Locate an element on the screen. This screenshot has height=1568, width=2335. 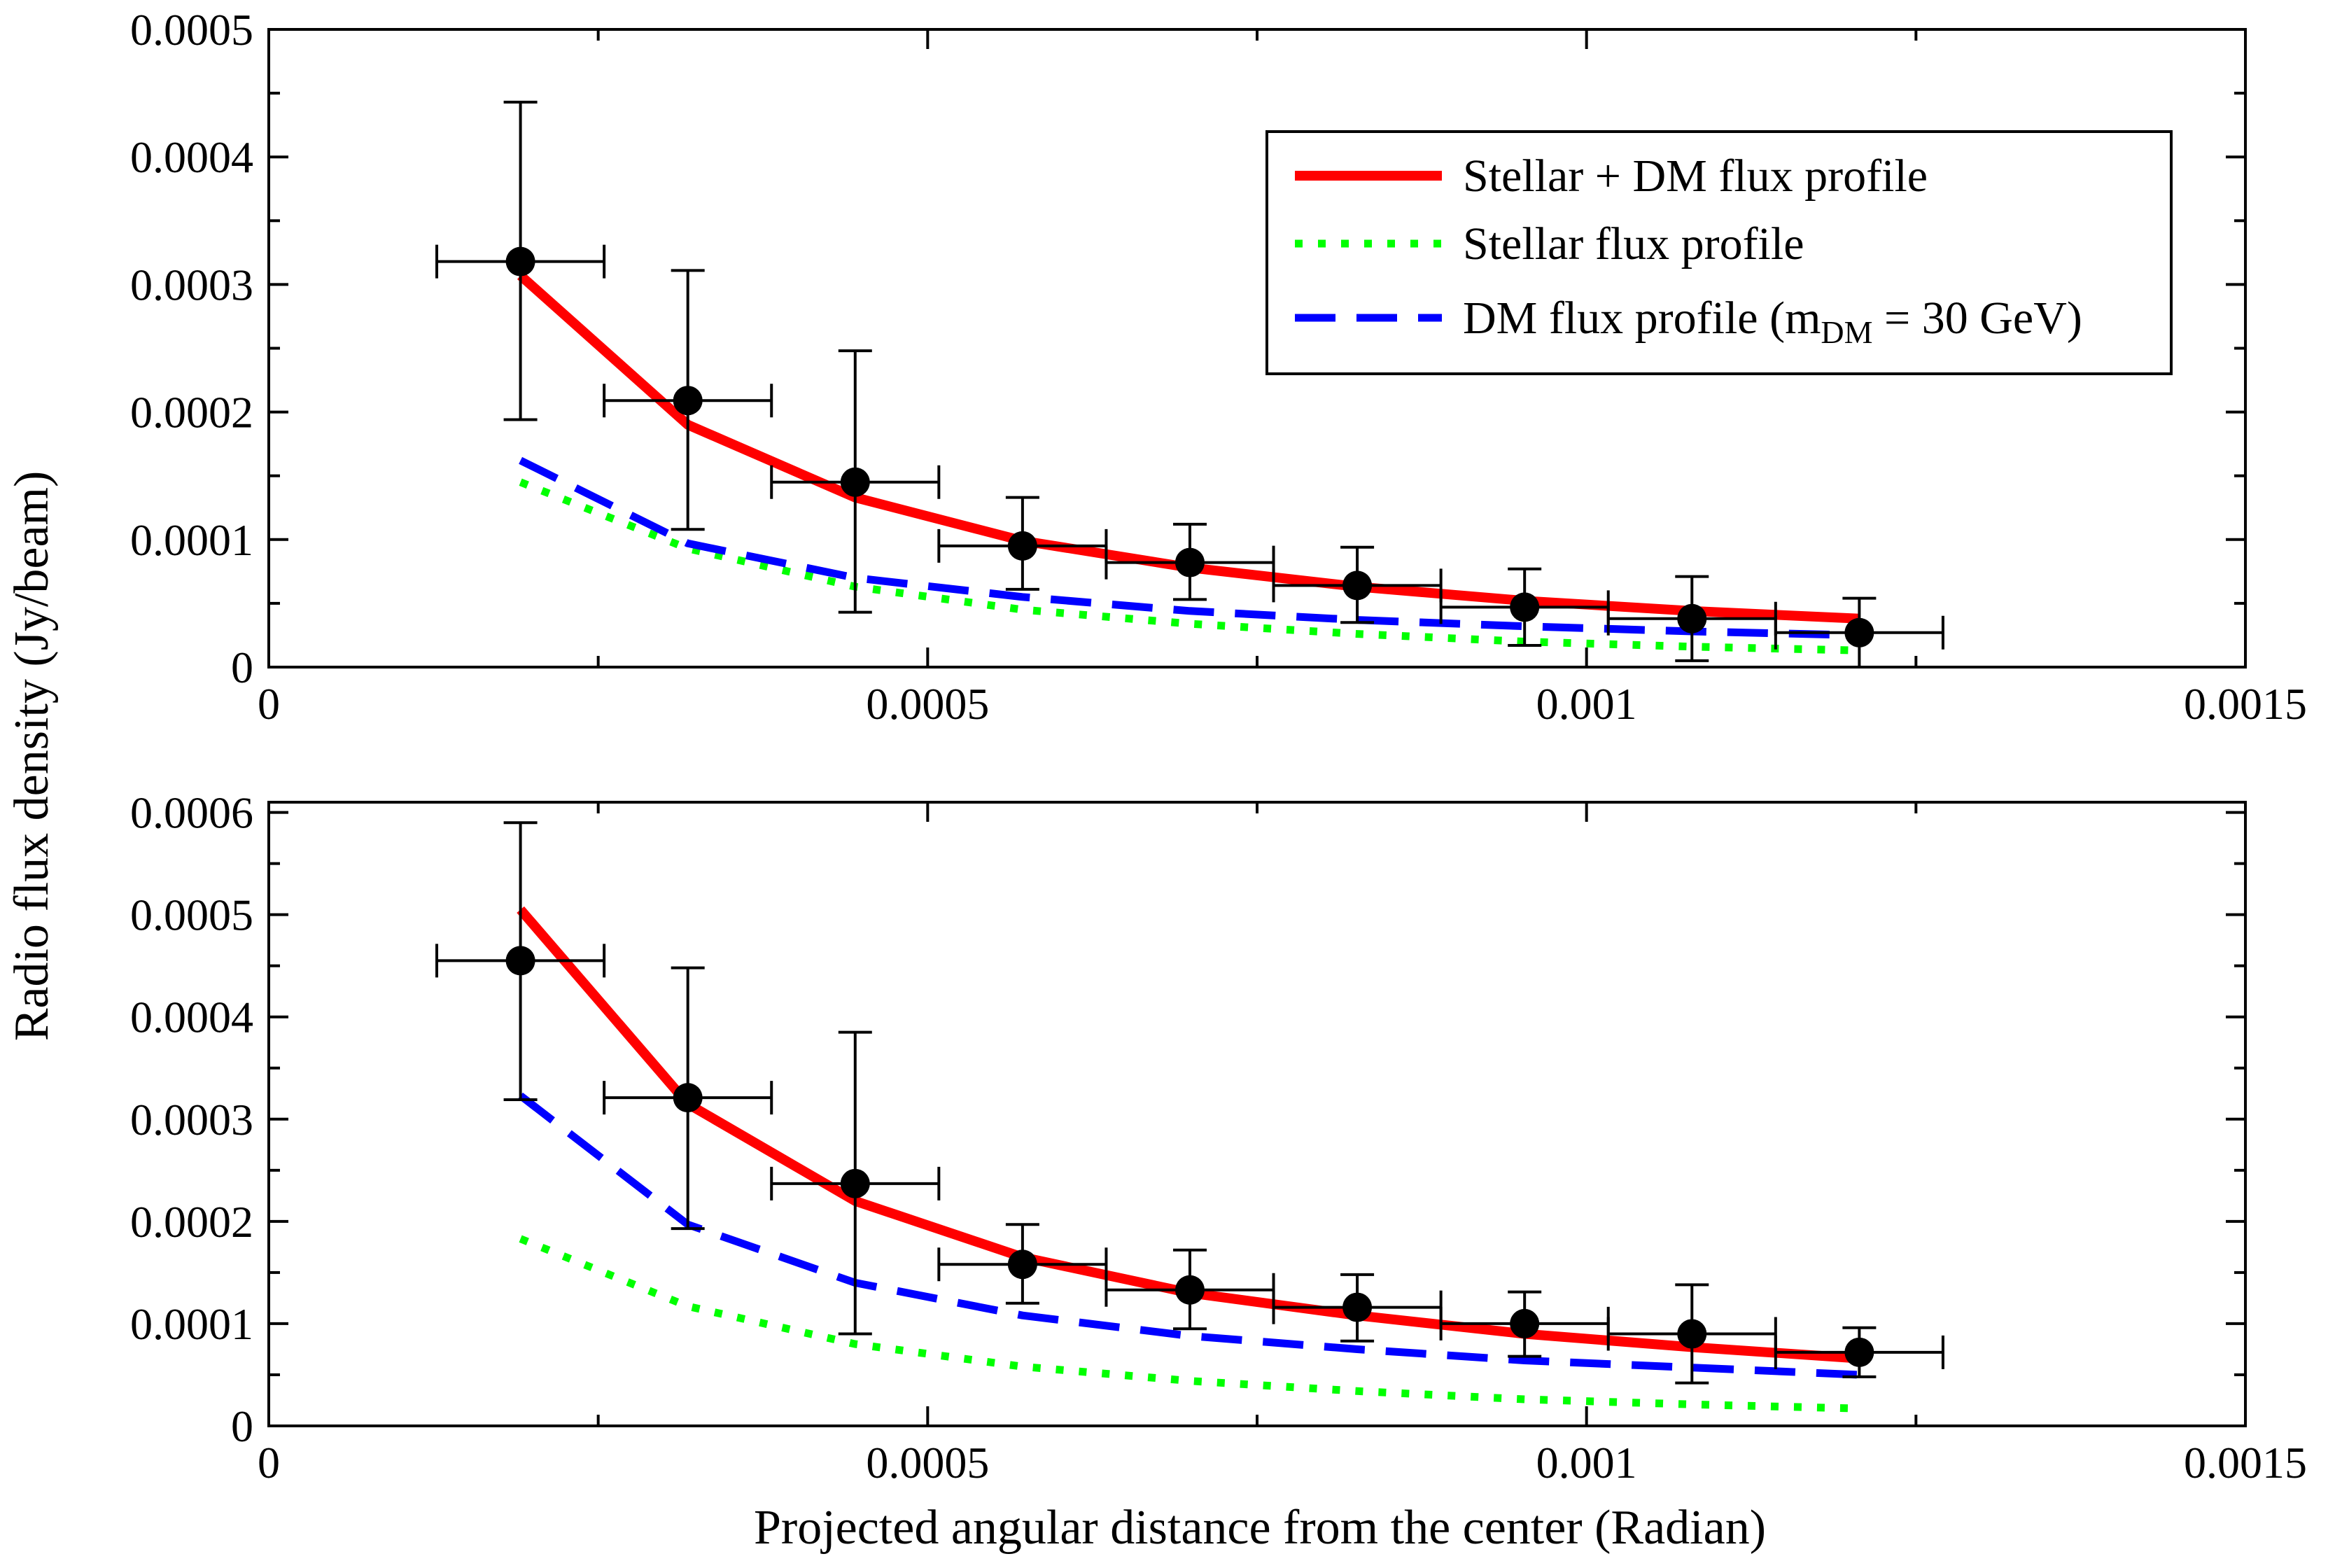
y-axis-label: Radio flux density (Jy/beam) is located at coordinates (32, 756).